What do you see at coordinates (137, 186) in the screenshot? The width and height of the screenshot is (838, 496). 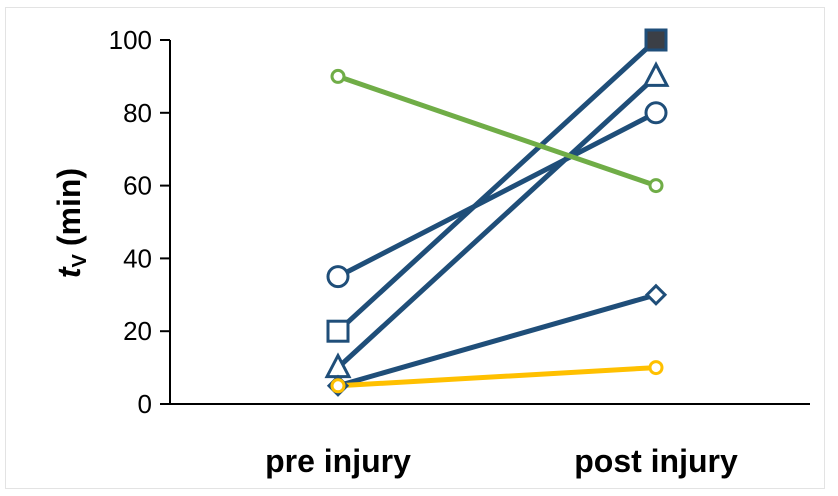 I see `y-tick-label: 60` at bounding box center [137, 186].